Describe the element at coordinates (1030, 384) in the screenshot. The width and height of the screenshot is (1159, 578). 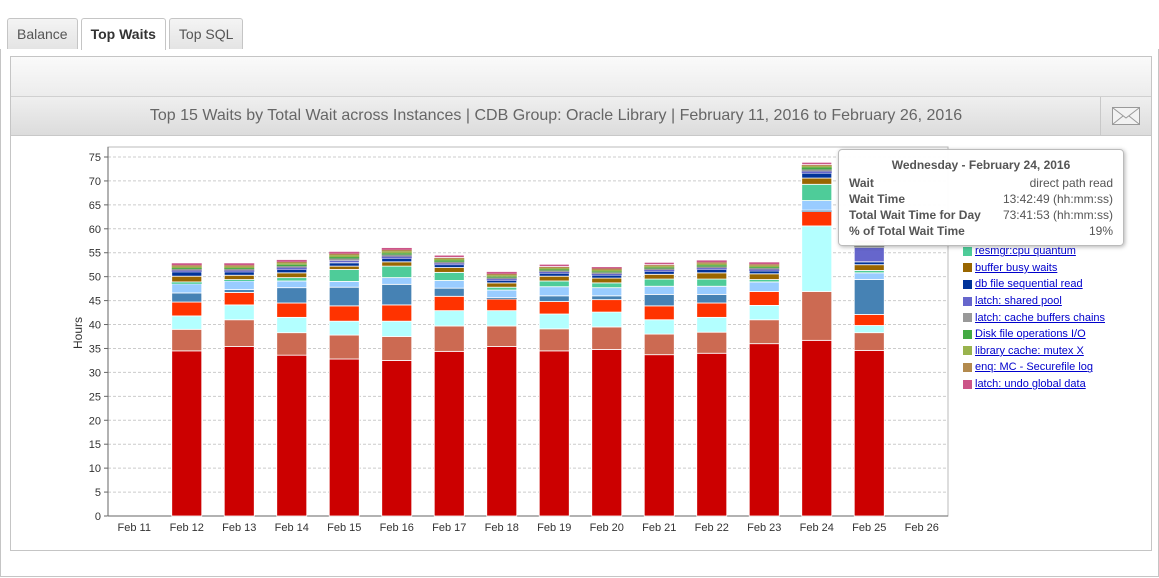
I see `legend-link: latch: undo global data` at that location.